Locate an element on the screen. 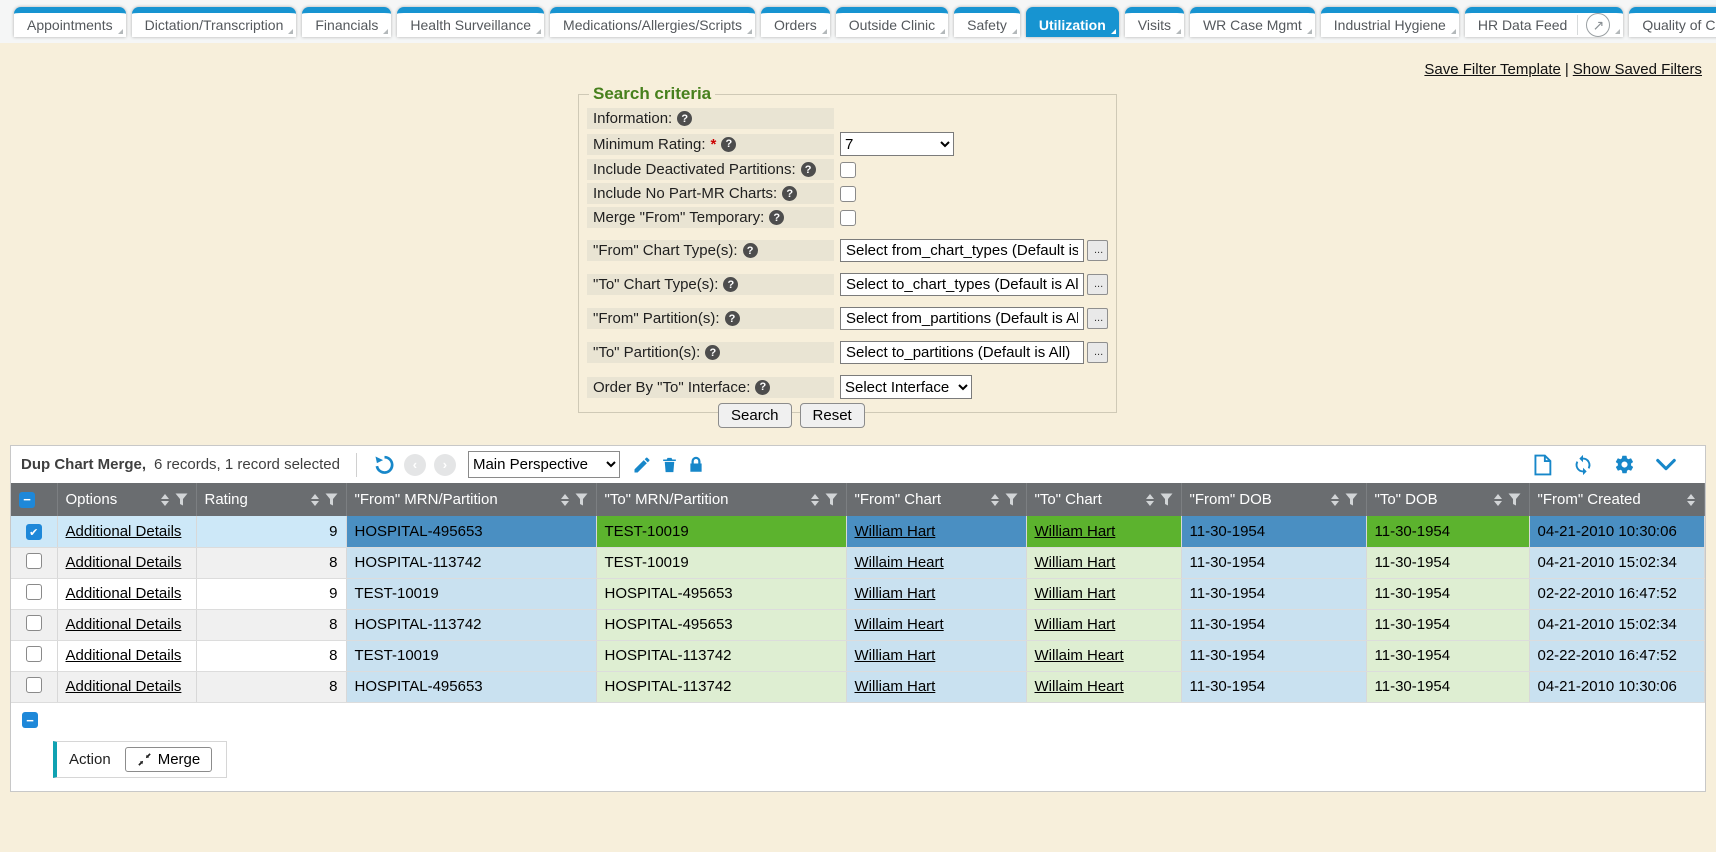 The height and width of the screenshot is (852, 1716). column-header-to-chart: "To" Chart is located at coordinates (1104, 499).